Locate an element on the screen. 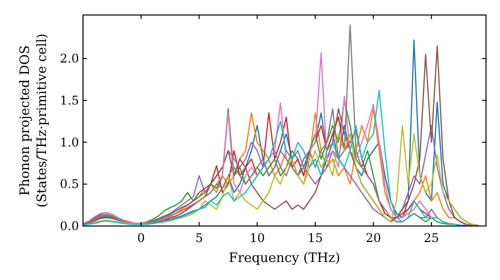 The width and height of the screenshot is (500, 280). x-axis-title: Frequency (THz) is located at coordinates (284, 258).